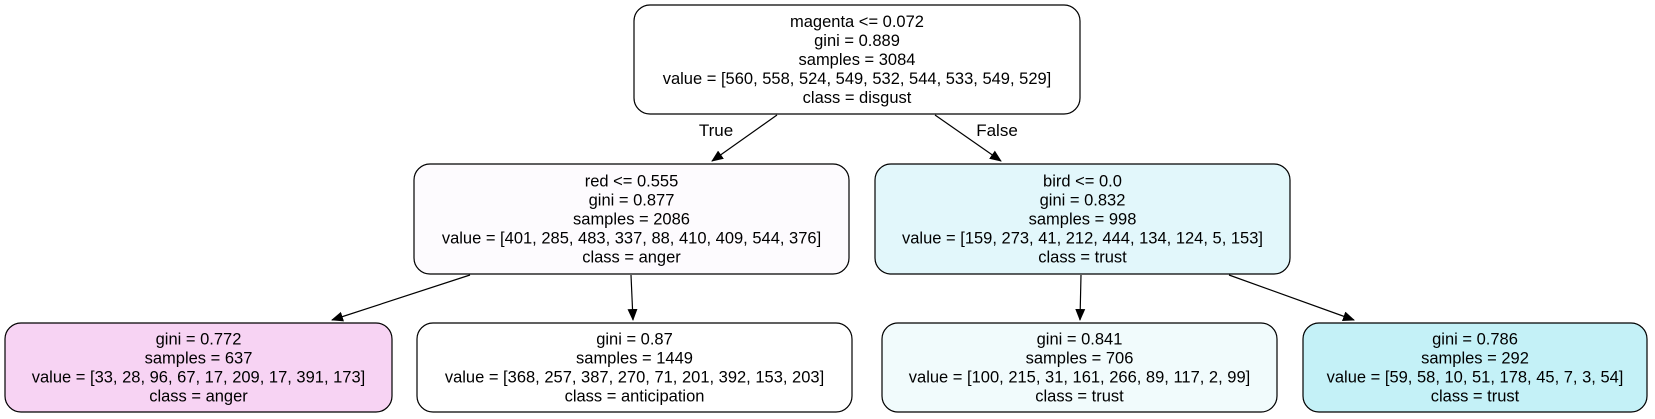 This screenshot has width=1655, height=419. Describe the element at coordinates (1082, 182) in the screenshot. I see `node-line: bird <= 0.0` at that location.